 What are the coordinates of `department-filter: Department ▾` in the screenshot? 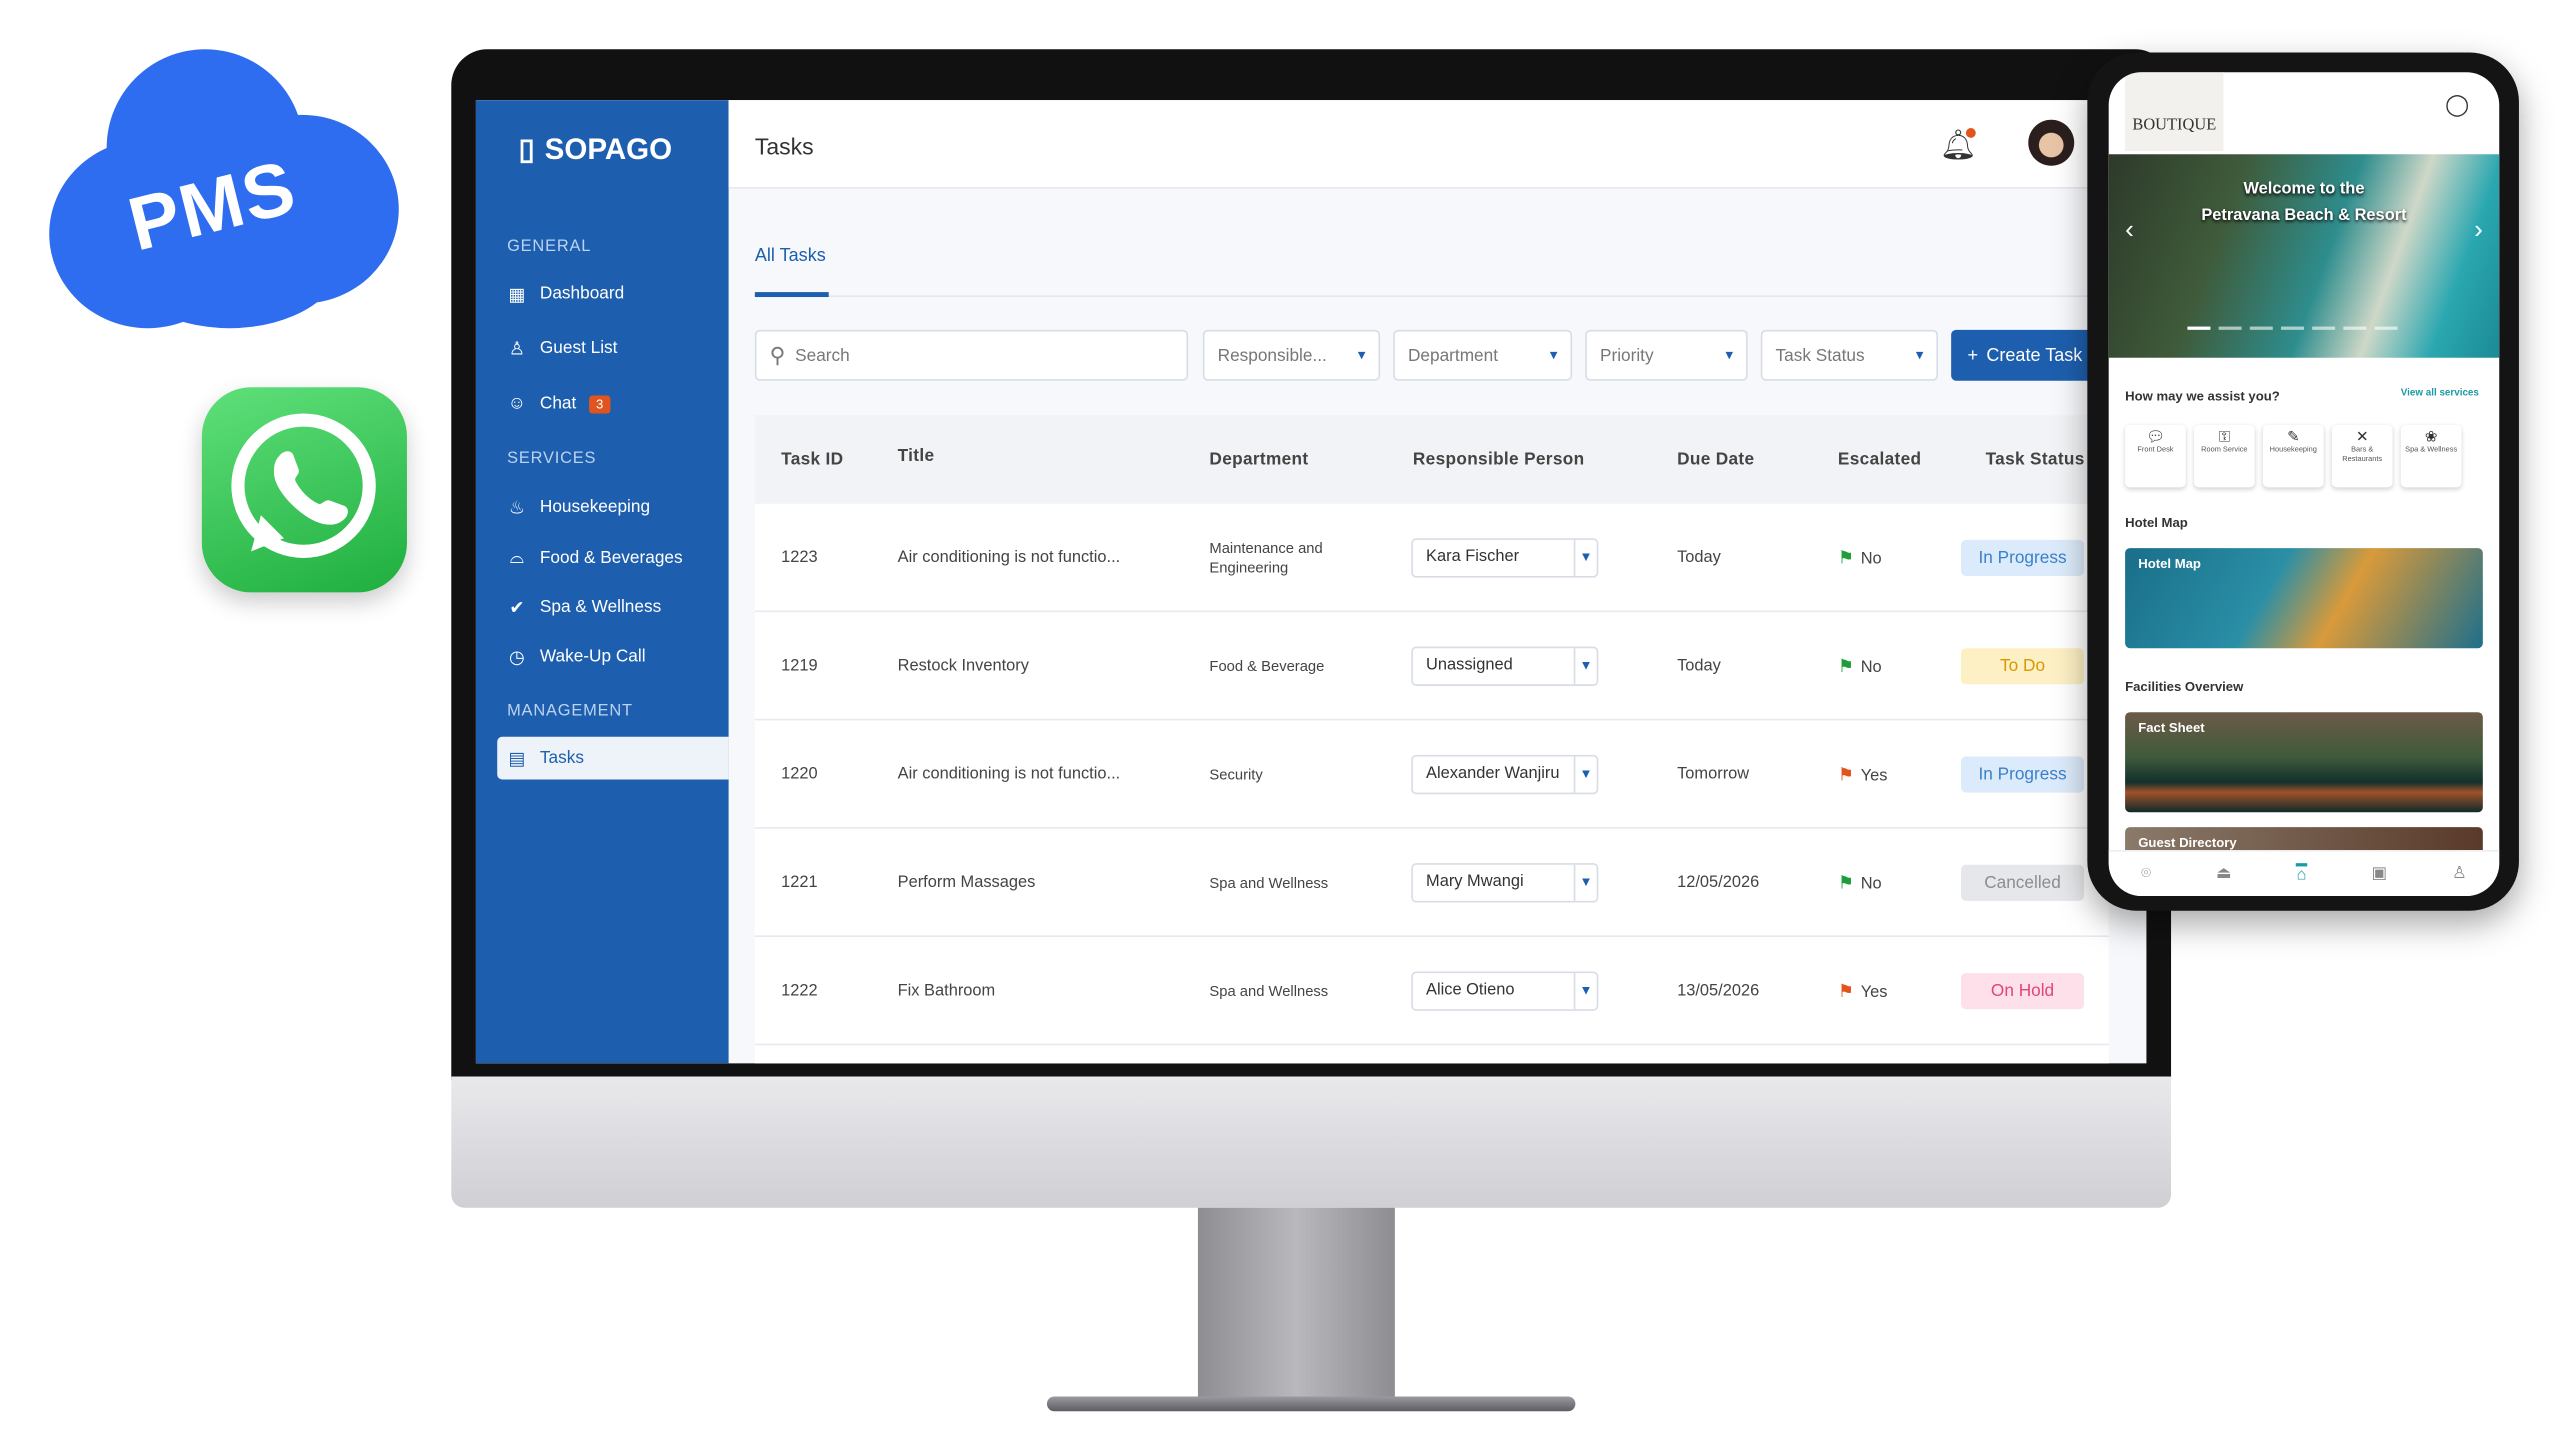 It's located at (1483, 355).